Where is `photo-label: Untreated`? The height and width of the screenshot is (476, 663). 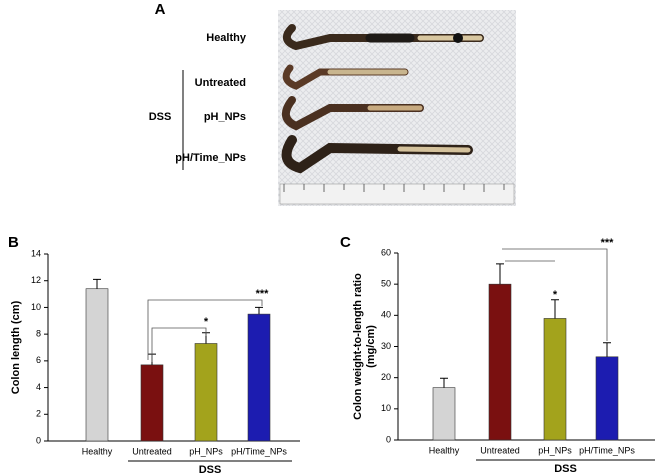 photo-label: Untreated is located at coordinates (220, 83).